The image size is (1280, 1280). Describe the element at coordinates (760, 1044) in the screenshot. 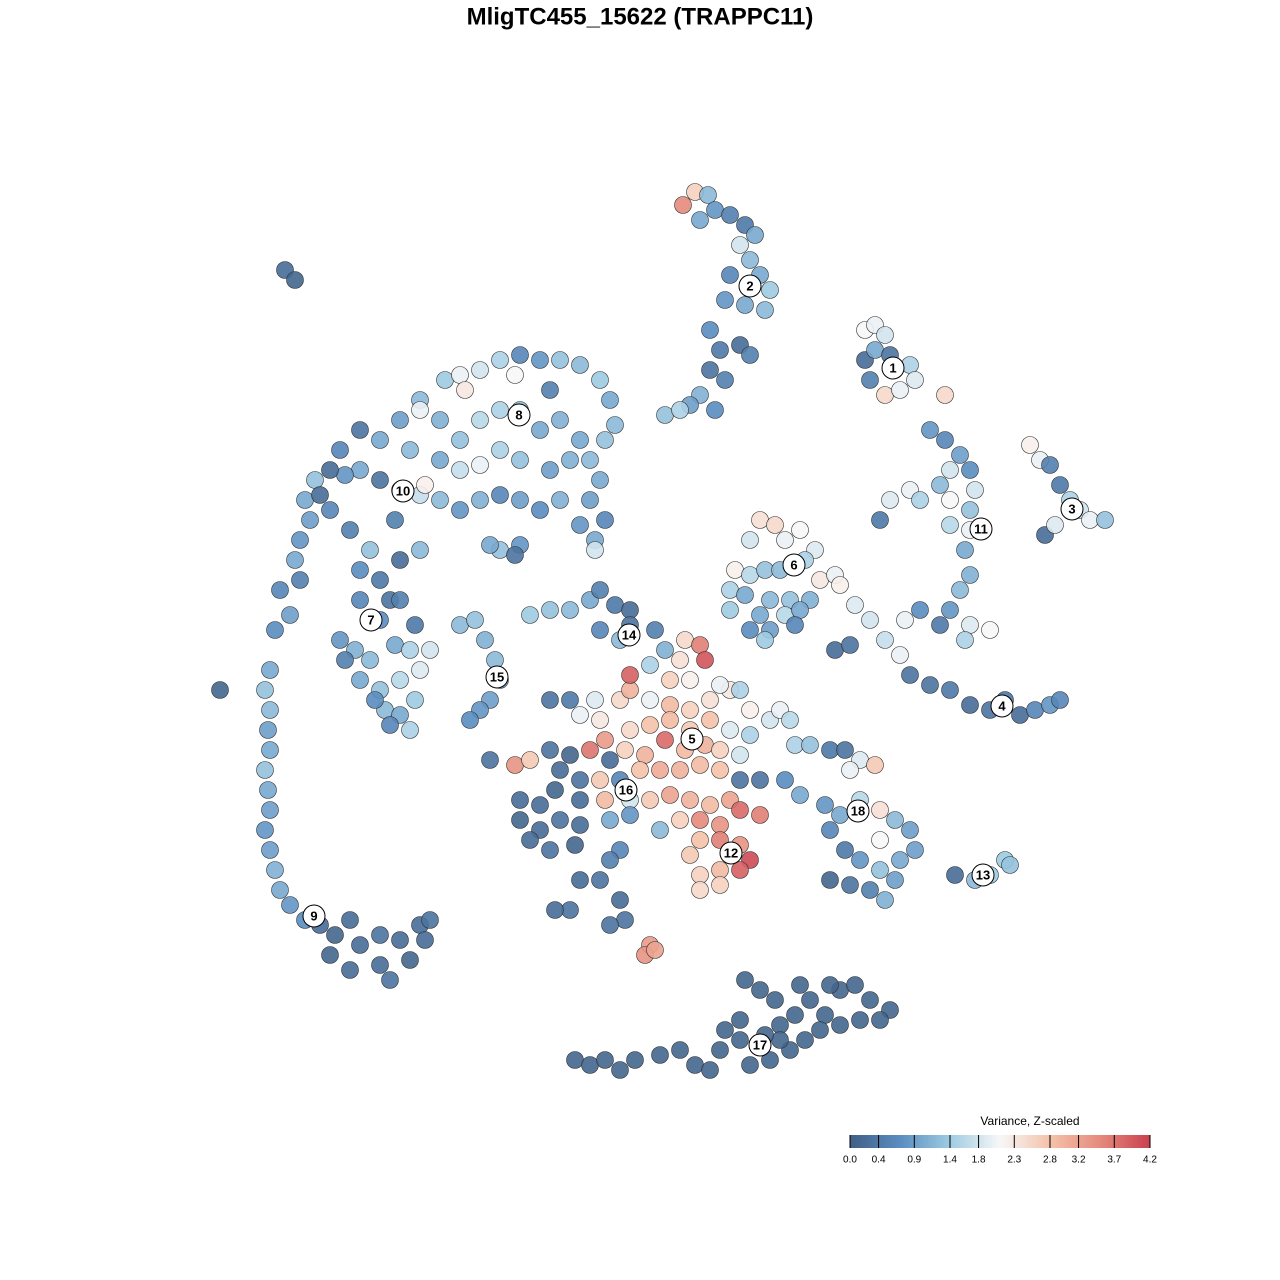

I see `cluster-label: 17` at that location.